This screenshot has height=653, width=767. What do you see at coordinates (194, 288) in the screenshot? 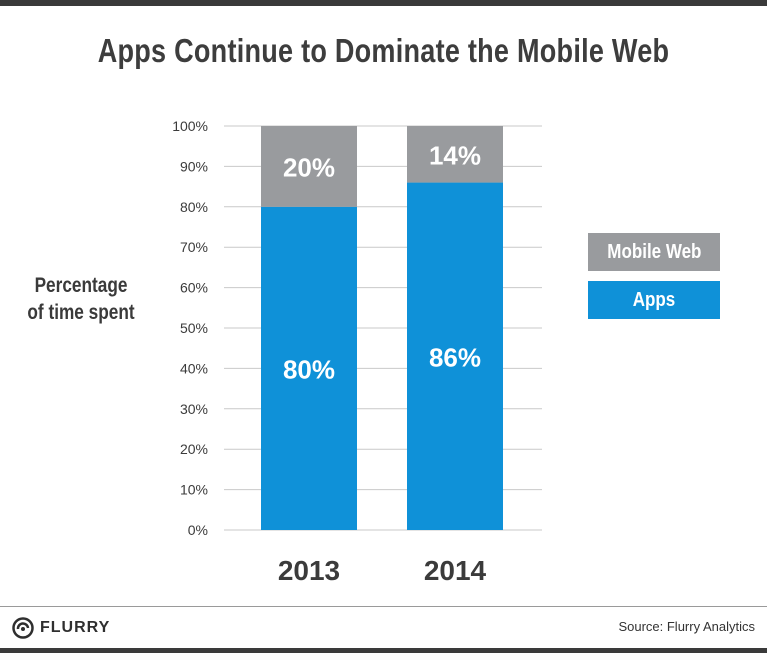
I see `y-tick-label: 60%` at bounding box center [194, 288].